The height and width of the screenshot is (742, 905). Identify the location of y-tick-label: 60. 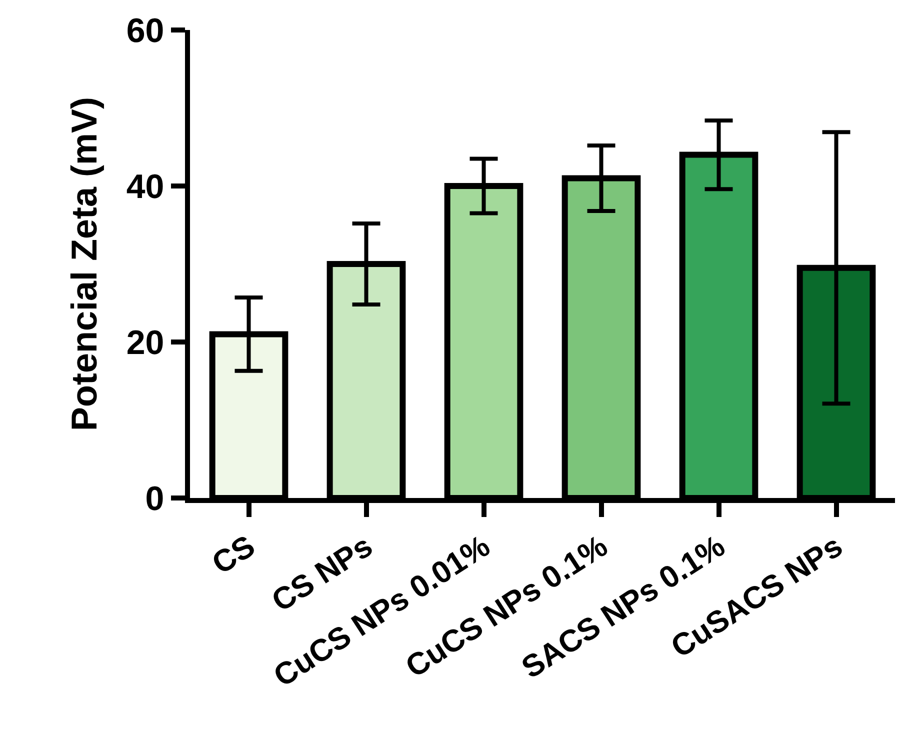
(145, 31).